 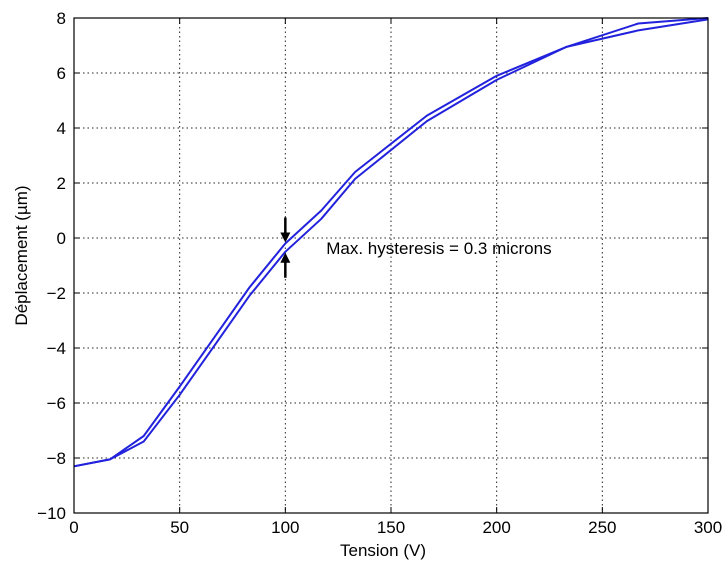 I want to click on x-tick-label: 250, so click(x=602, y=527).